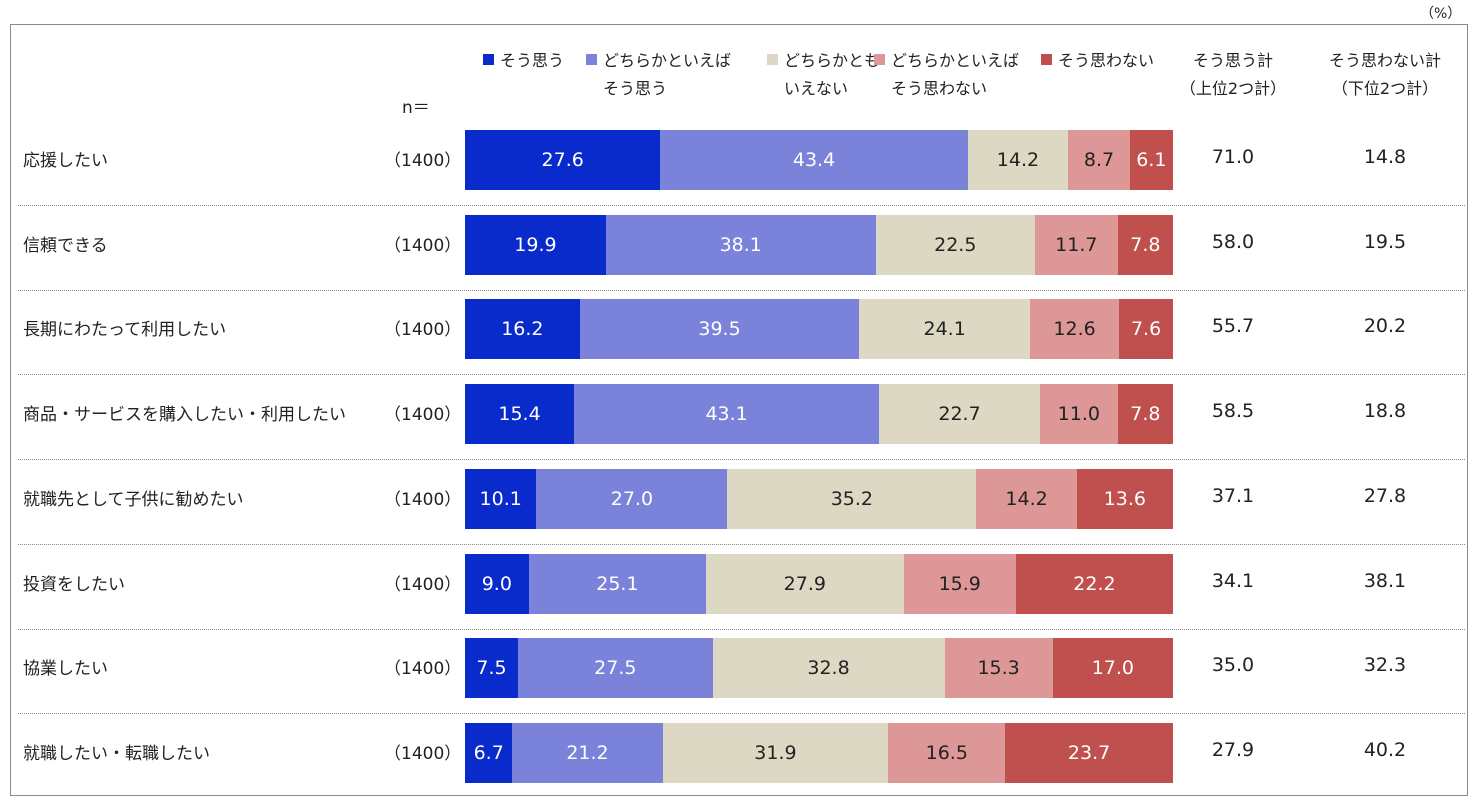  I want to click on row-label: 就職先として子供に勧めたい, so click(133, 499).